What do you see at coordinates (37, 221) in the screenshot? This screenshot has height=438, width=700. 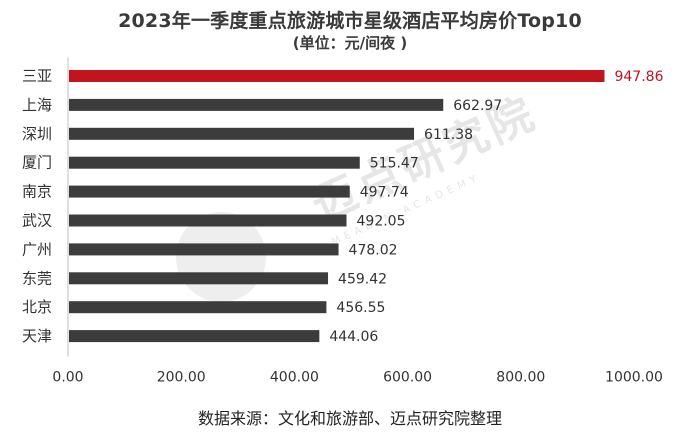 I see `category-label: 武汉` at bounding box center [37, 221].